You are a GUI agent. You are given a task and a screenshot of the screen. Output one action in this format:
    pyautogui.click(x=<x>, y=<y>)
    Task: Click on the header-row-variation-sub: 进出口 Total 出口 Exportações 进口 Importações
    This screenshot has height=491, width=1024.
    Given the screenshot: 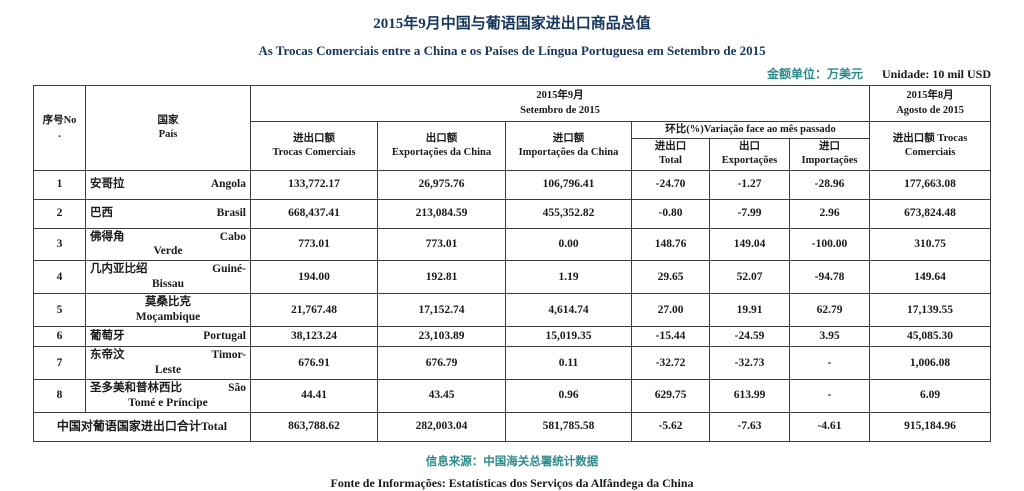 What is the action you would take?
    pyautogui.click(x=512, y=154)
    